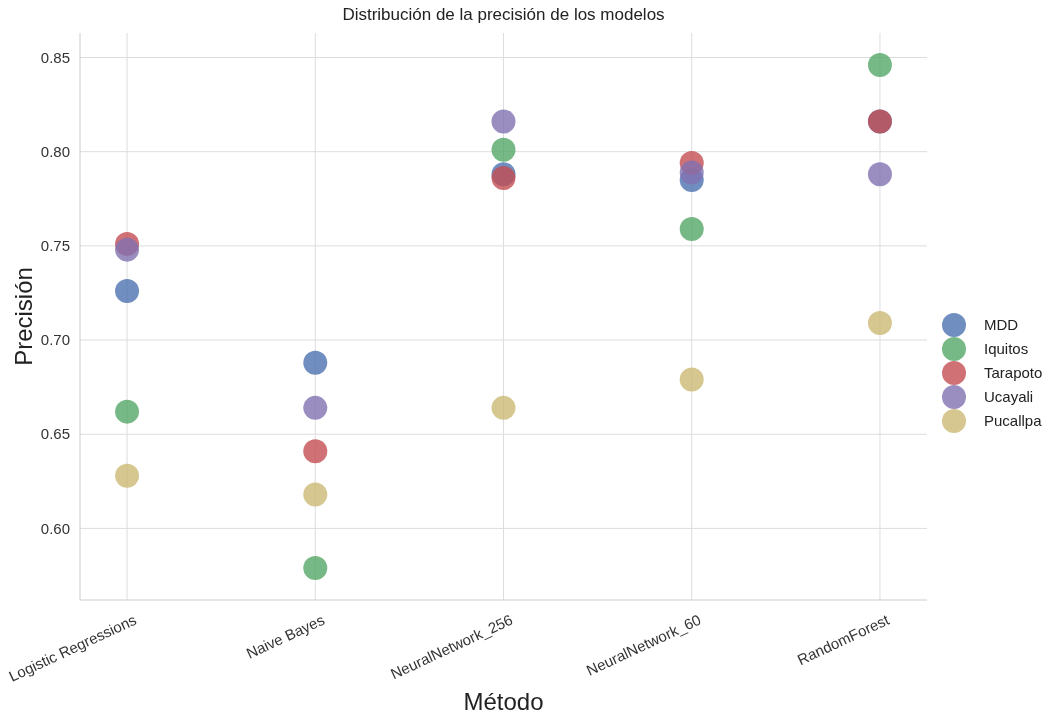 The width and height of the screenshot is (1054, 722). Describe the element at coordinates (1013, 421) in the screenshot. I see `legend-label: Pucallpa` at that location.